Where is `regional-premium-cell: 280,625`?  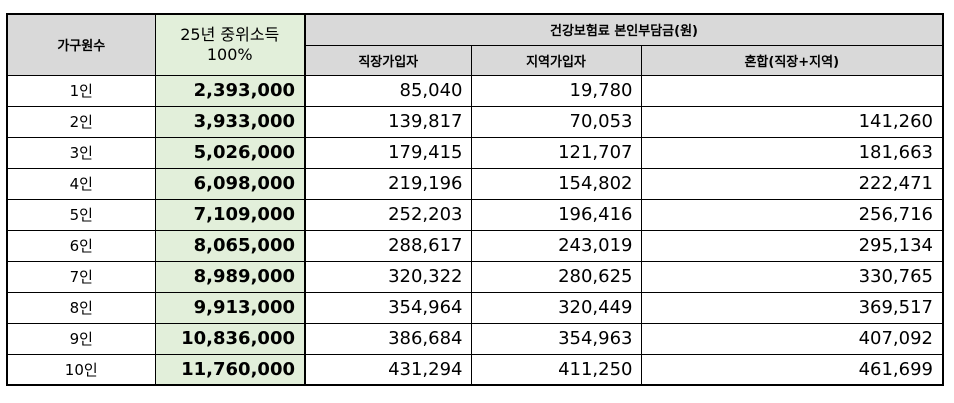
regional-premium-cell: 280,625 is located at coordinates (556, 276).